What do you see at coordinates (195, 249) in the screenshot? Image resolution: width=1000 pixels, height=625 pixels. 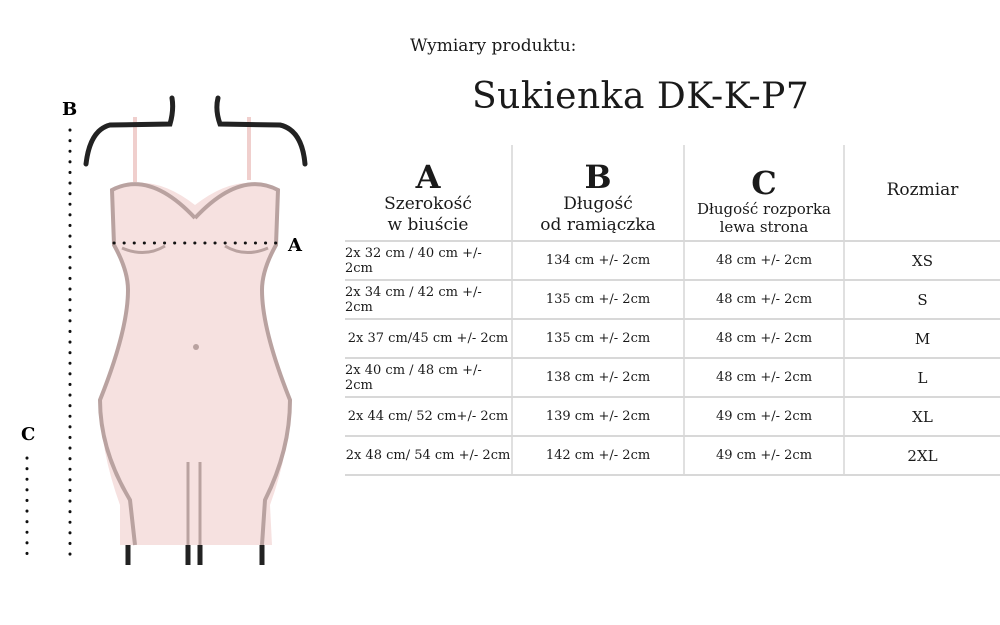 I see `bust-curves` at bounding box center [195, 249].